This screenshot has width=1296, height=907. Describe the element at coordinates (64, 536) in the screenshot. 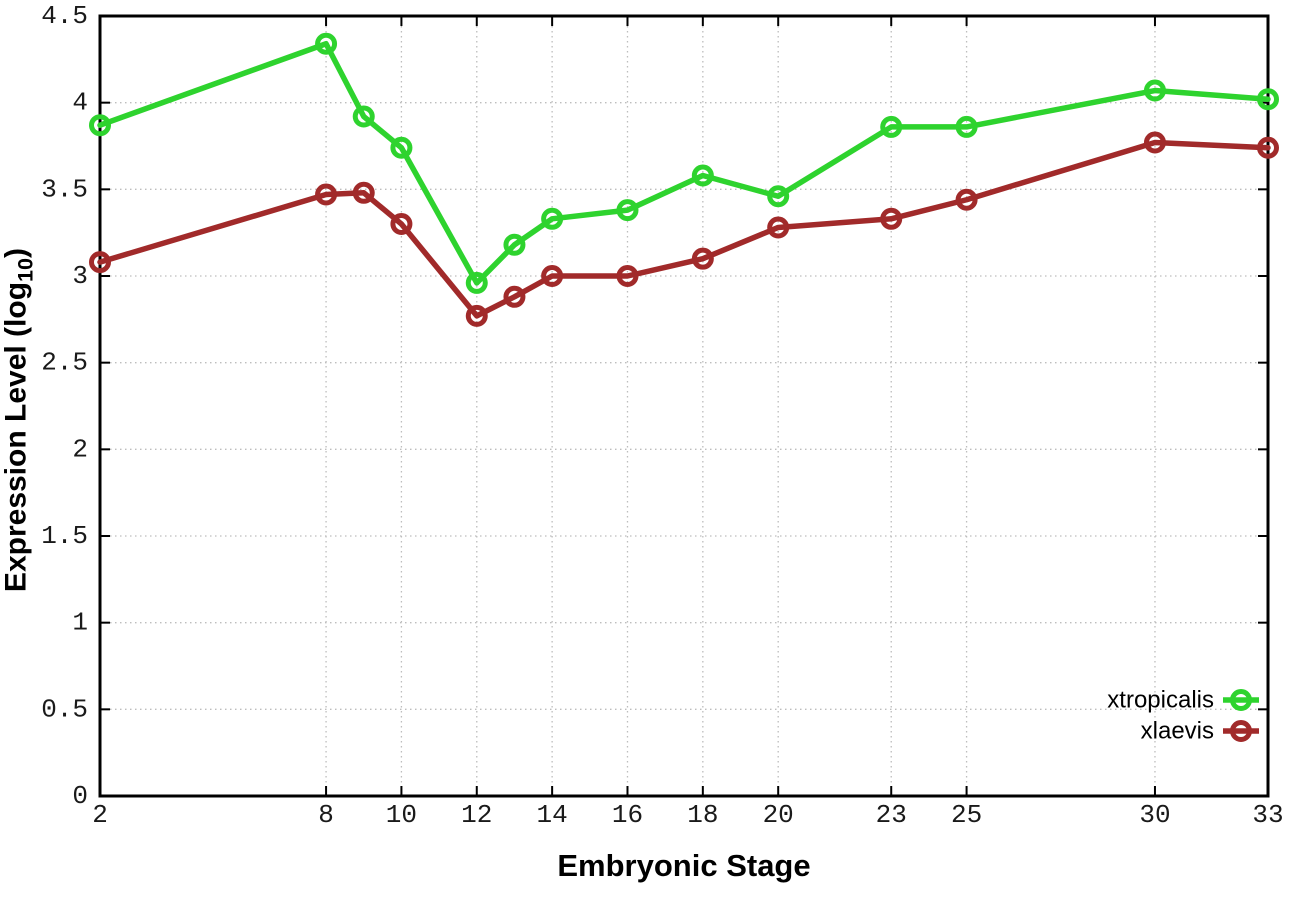

I see `y-tick-label-1.5: 1.5` at that location.